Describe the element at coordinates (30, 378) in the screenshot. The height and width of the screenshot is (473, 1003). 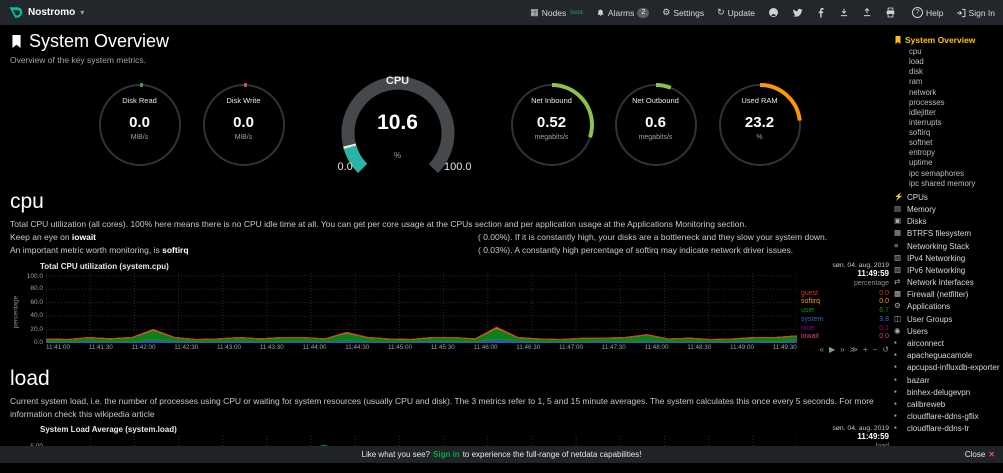
I see `section-heading-load: load` at that location.